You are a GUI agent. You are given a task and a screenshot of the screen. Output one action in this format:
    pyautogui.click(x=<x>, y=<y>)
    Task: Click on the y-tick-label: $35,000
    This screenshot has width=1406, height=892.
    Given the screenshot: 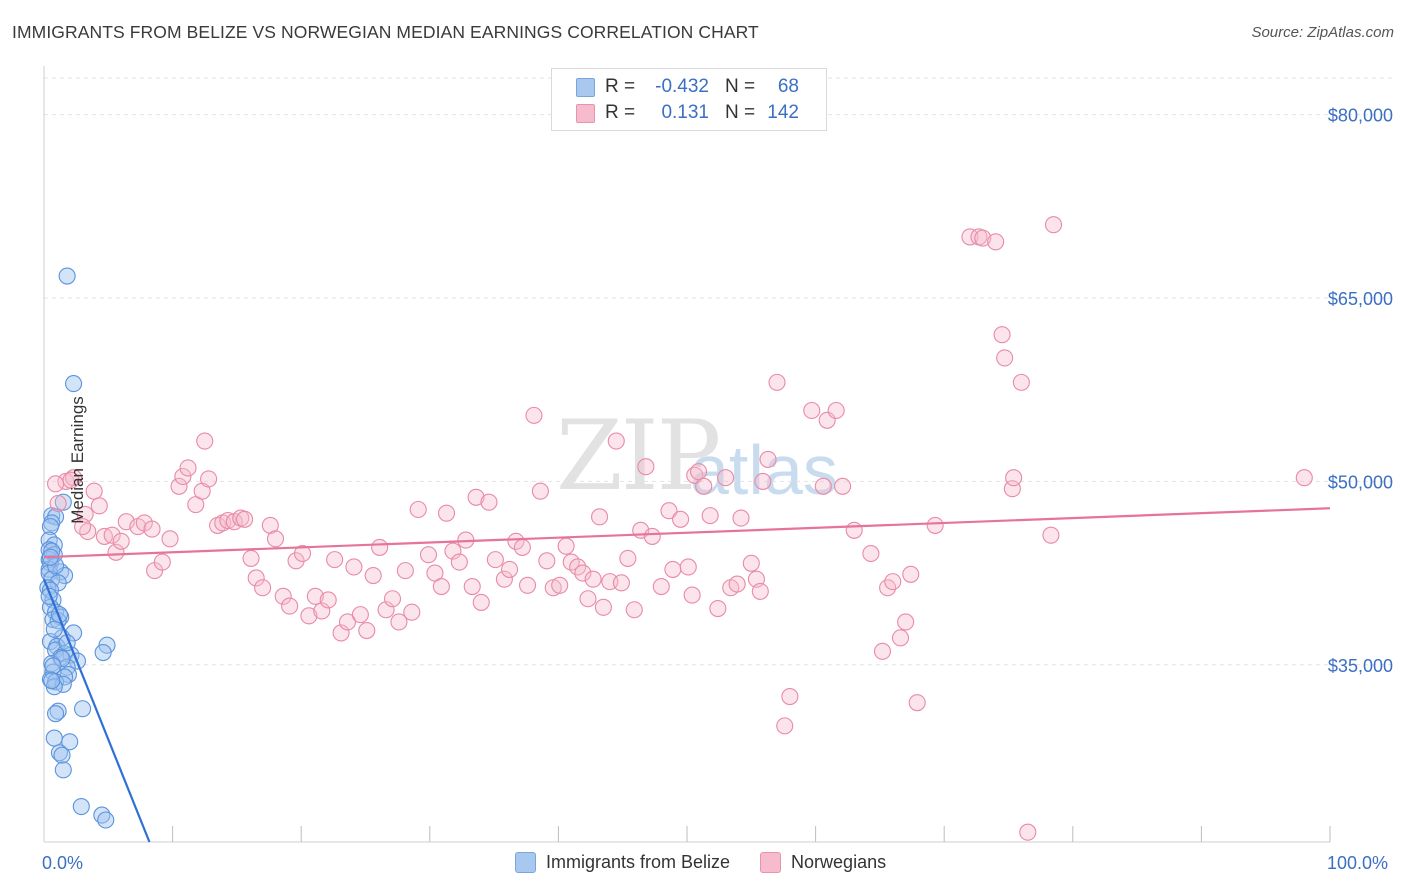 What is the action you would take?
    pyautogui.click(x=1360, y=666)
    